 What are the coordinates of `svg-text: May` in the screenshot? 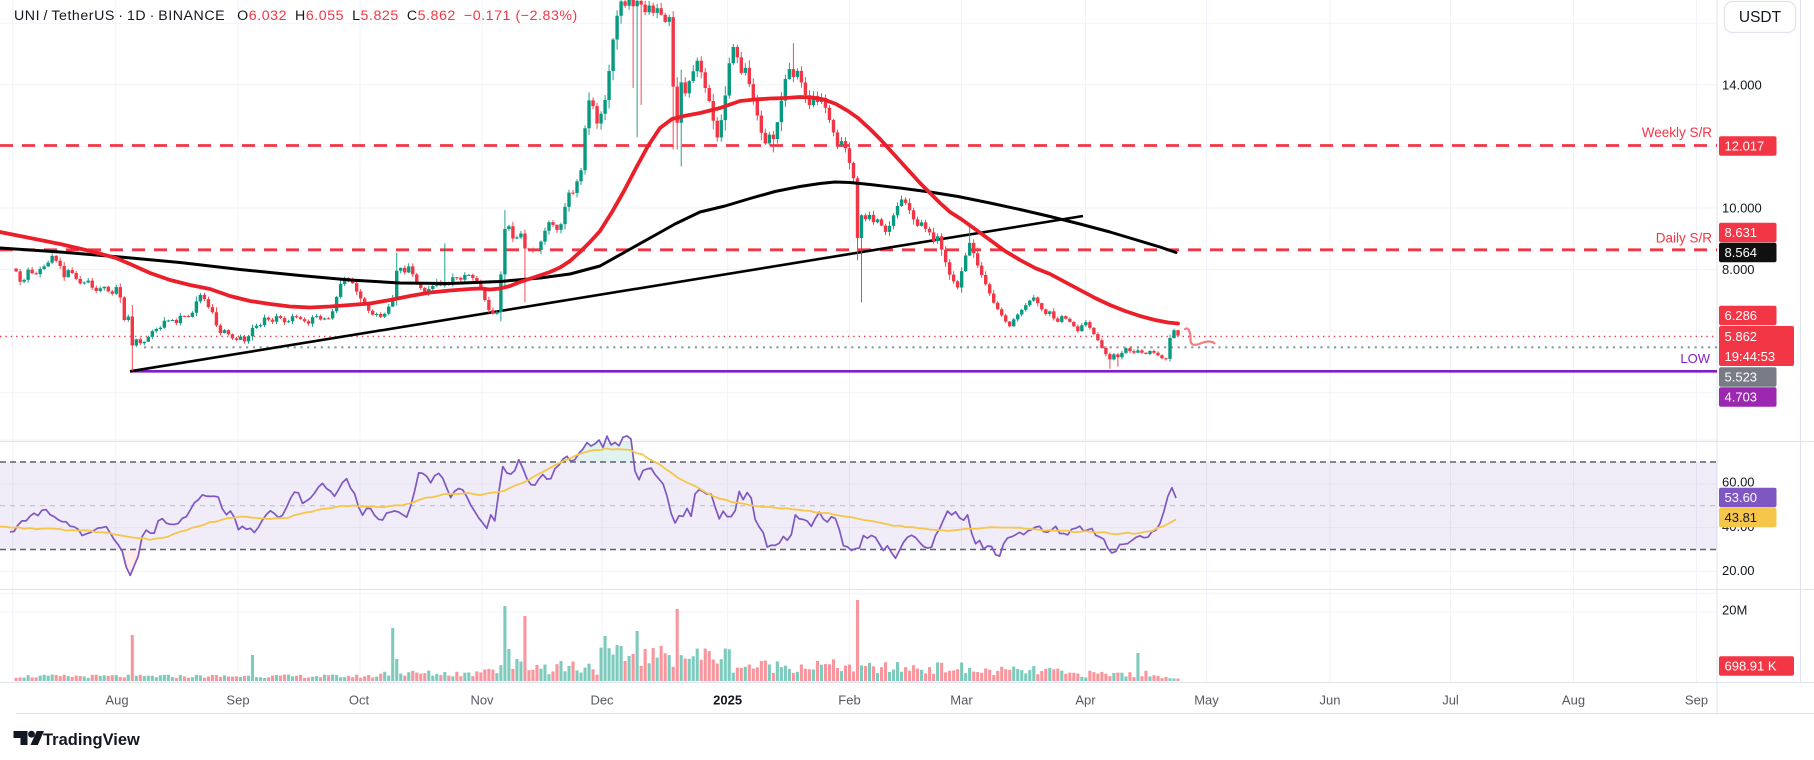 It's located at (1206, 700).